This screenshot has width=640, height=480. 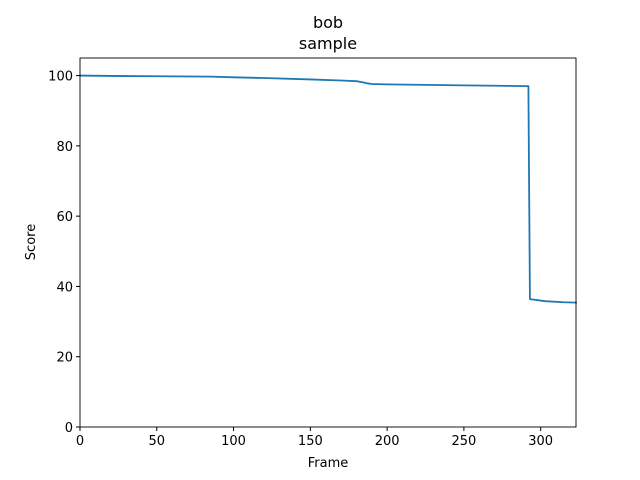 I want to click on x-tick-label: 150, so click(x=310, y=441).